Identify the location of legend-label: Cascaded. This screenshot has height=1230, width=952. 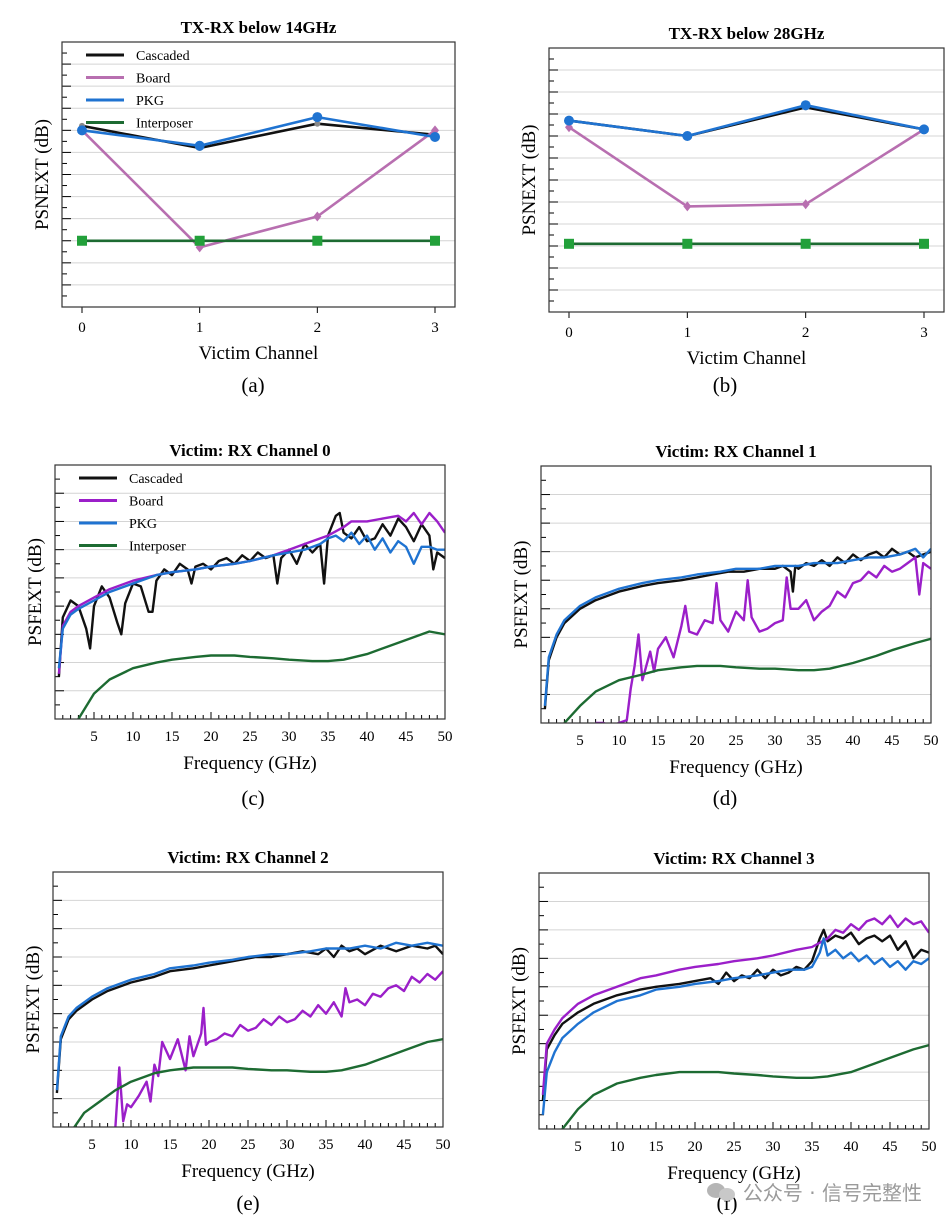
(156, 479).